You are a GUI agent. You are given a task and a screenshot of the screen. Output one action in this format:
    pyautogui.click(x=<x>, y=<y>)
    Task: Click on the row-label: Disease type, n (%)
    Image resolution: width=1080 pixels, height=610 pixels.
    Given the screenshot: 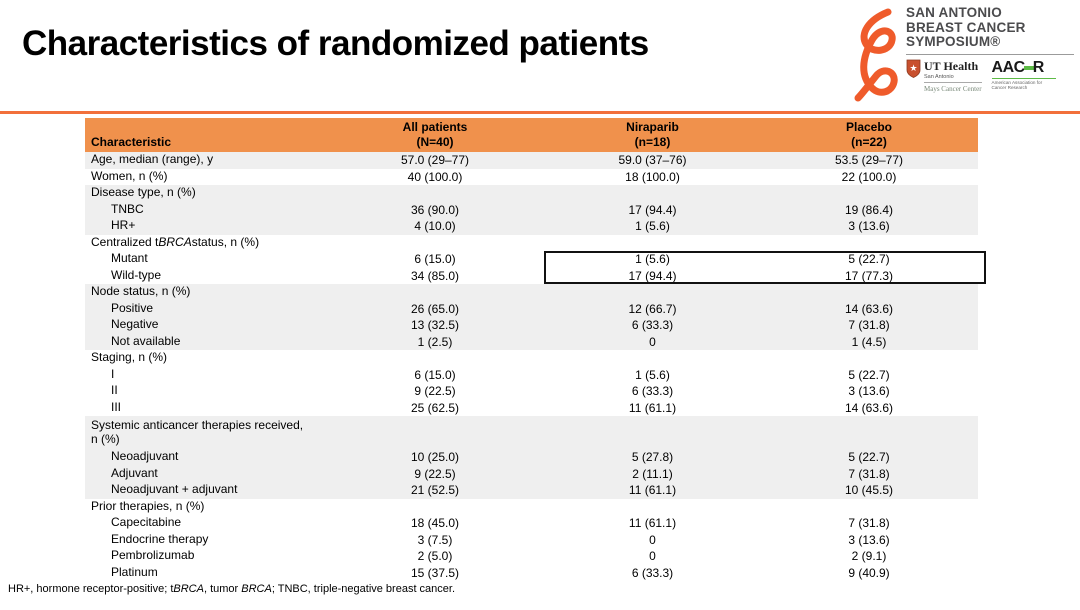 What is the action you would take?
    pyautogui.click(x=143, y=192)
    